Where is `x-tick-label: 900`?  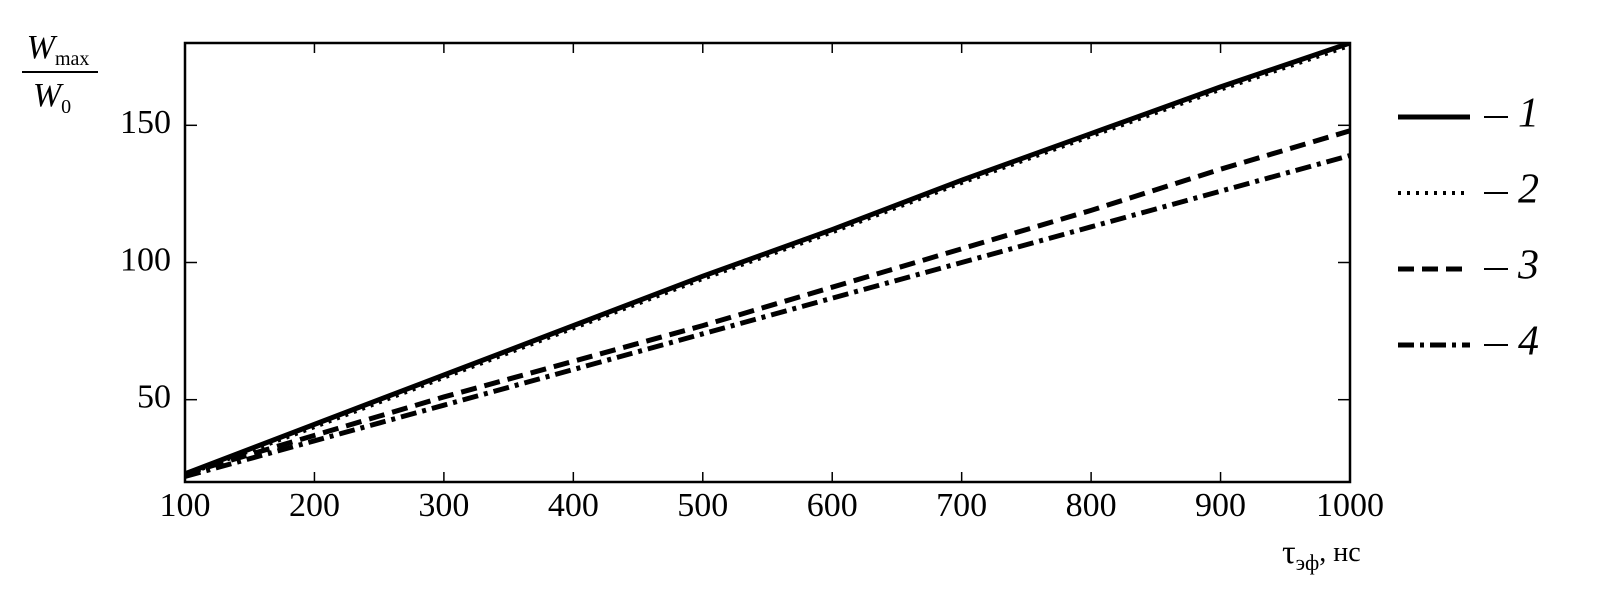
x-tick-label: 900 is located at coordinates (1220, 505).